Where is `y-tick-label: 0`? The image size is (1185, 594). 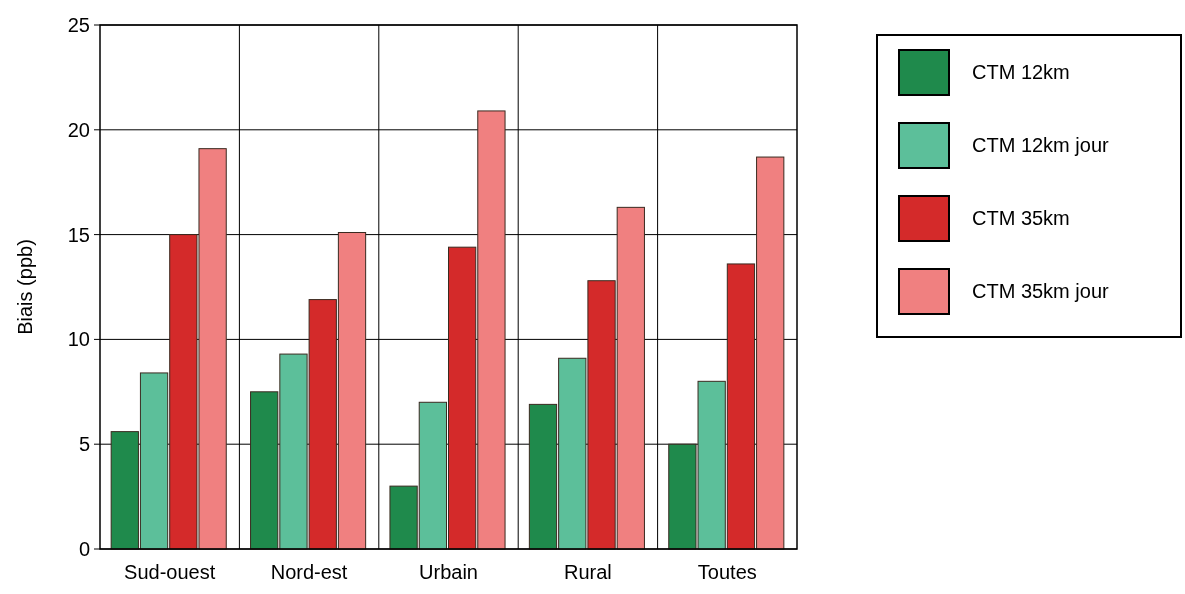
y-tick-label: 0 is located at coordinates (84, 549).